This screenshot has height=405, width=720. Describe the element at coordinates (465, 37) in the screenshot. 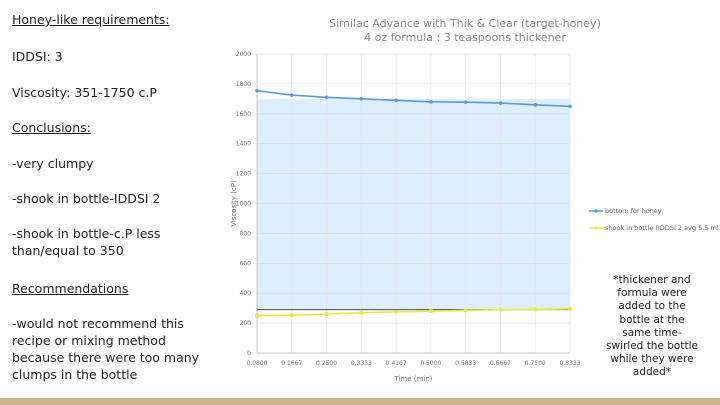

I see `chart-subtitle: 4 oz formula : 3 teaspoons thickener` at that location.